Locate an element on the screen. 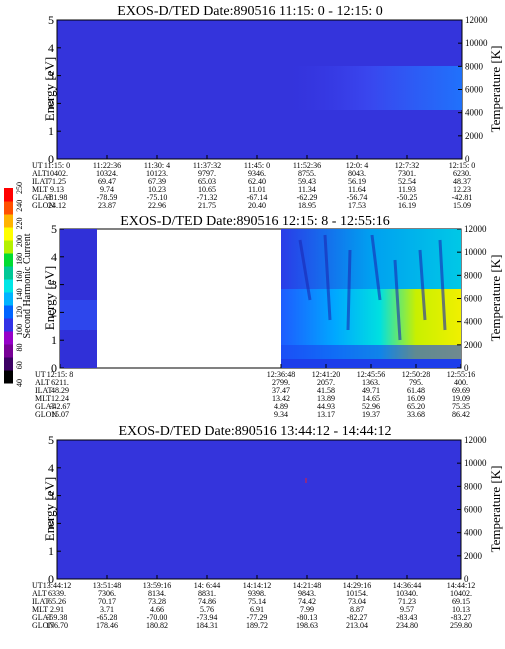  orbit-value: 52.54 is located at coordinates (407, 181).